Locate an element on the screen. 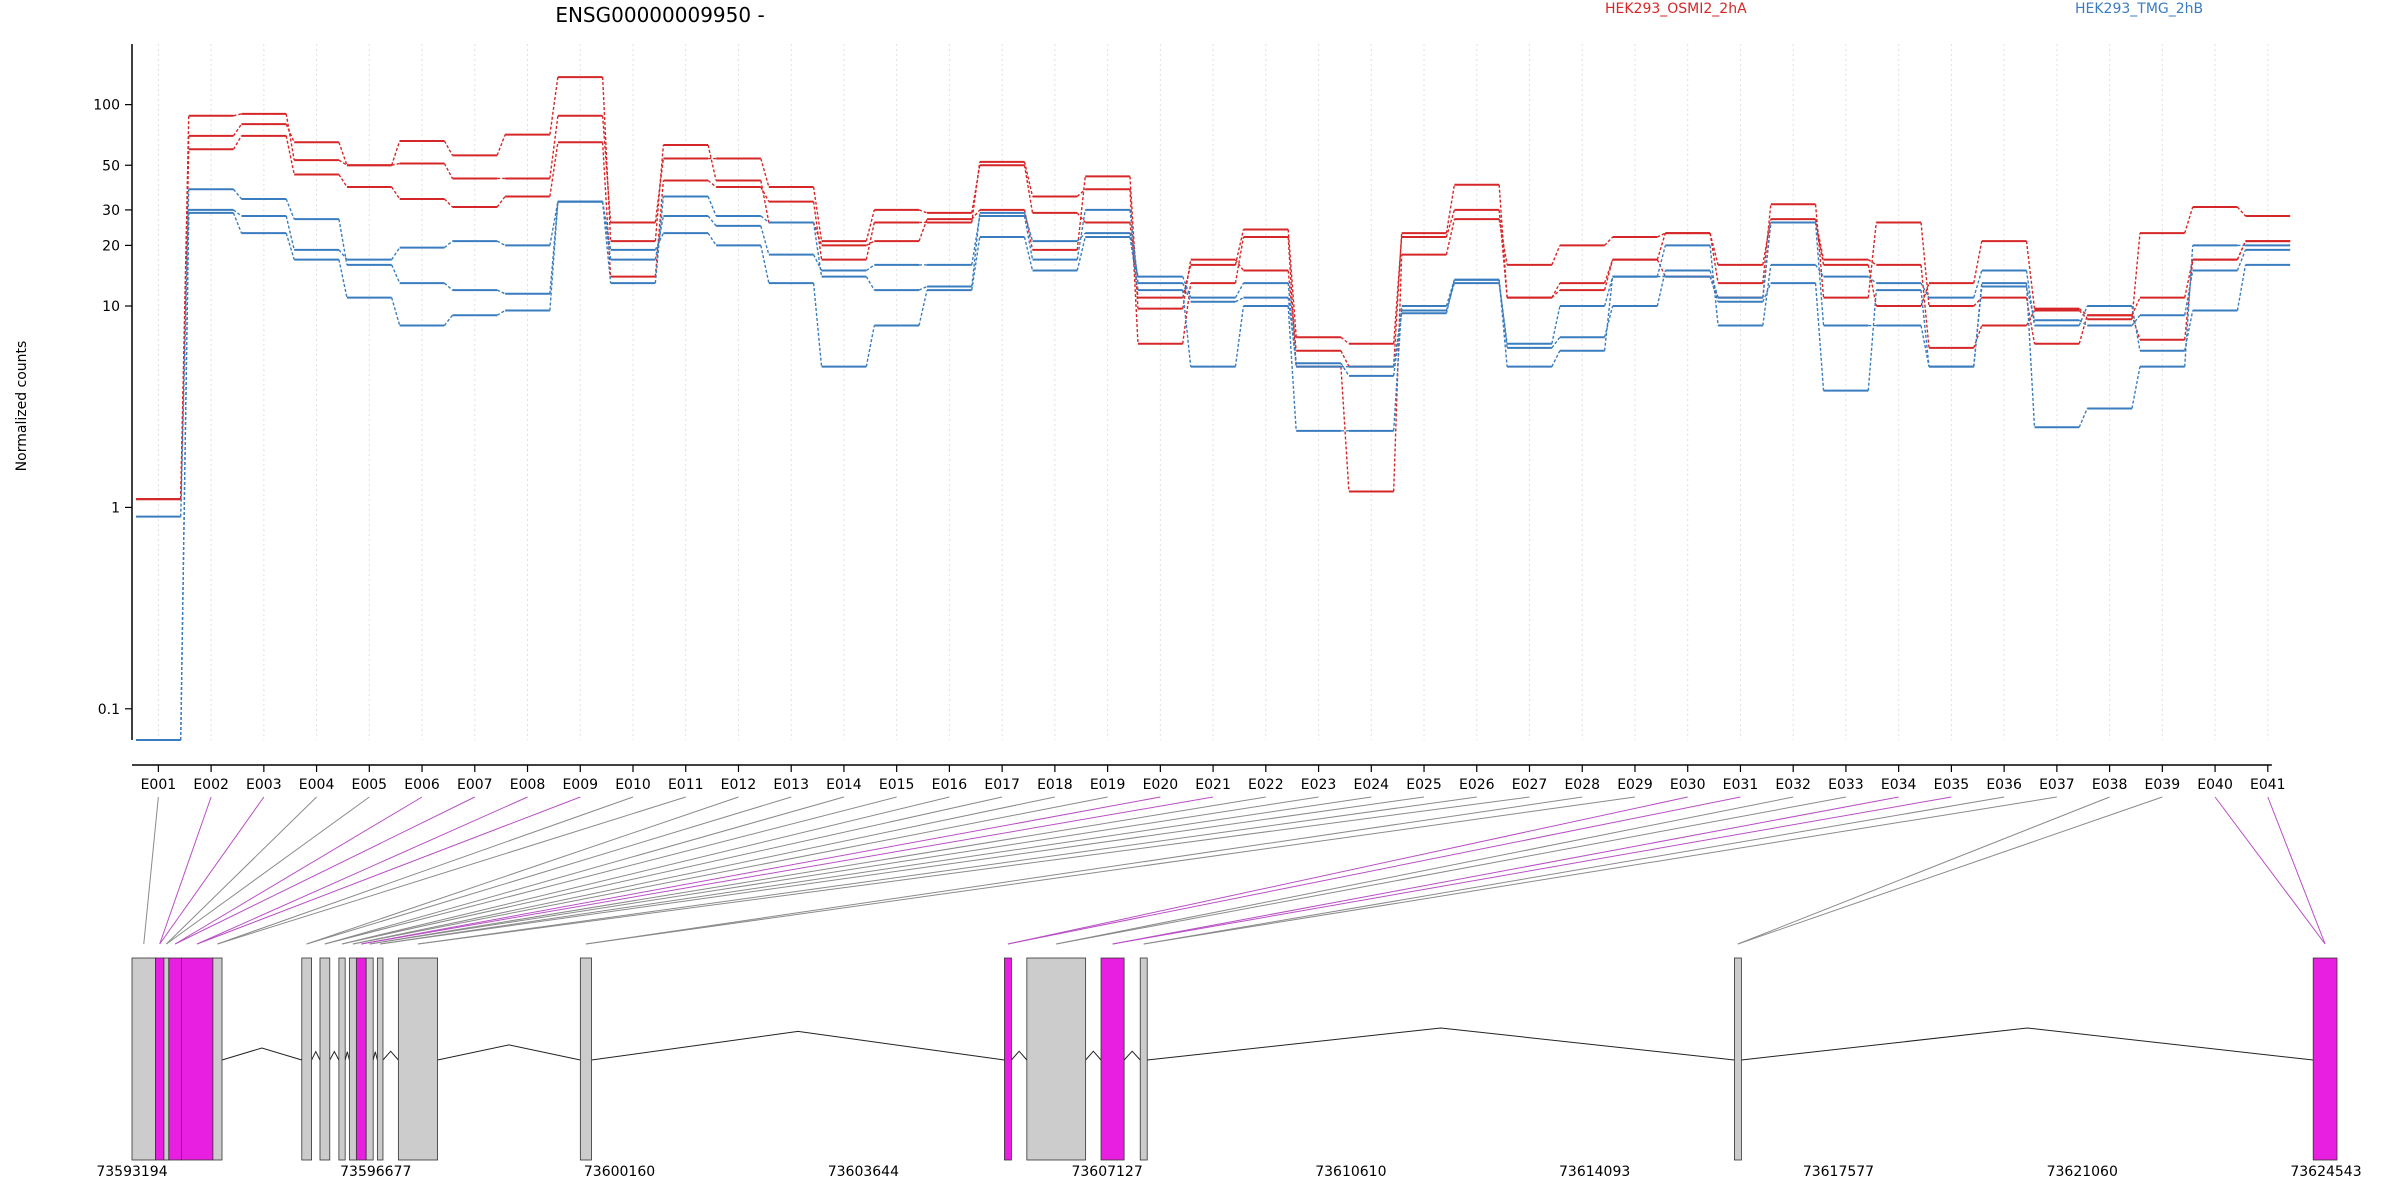  exon-label-e008: E008 is located at coordinates (528, 785).